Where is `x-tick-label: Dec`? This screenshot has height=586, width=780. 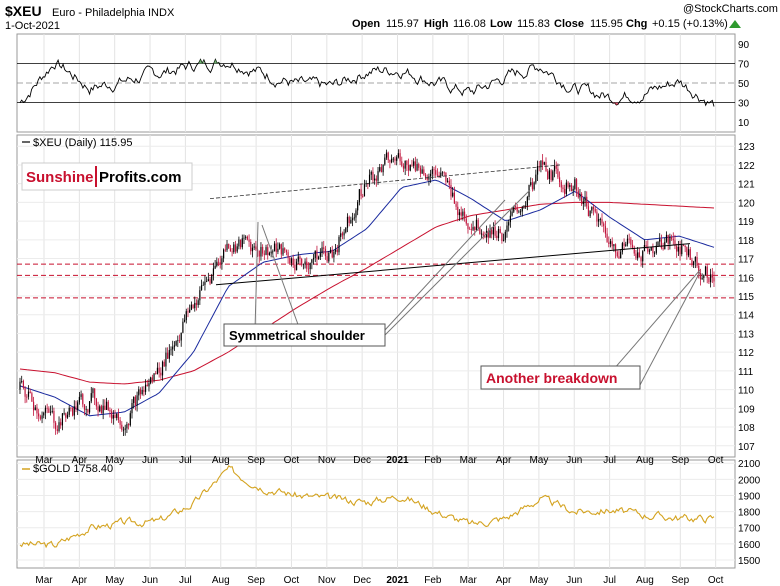
x-tick-label: Dec is located at coordinates (362, 580).